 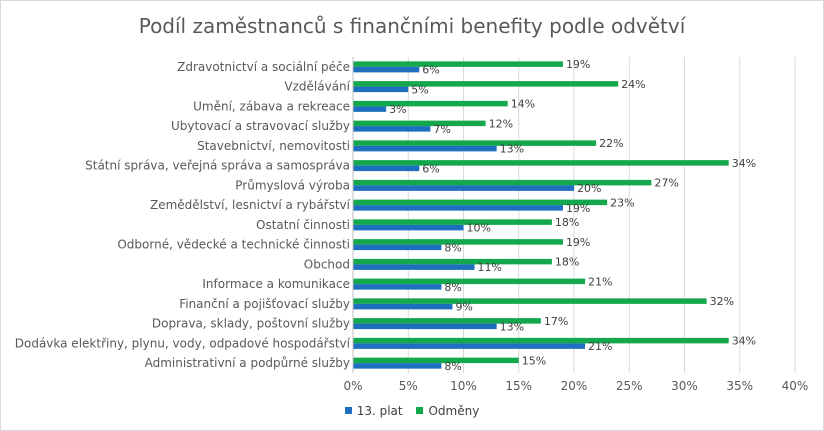 What do you see at coordinates (574, 386) in the screenshot?
I see `x-tick-label: 20%` at bounding box center [574, 386].